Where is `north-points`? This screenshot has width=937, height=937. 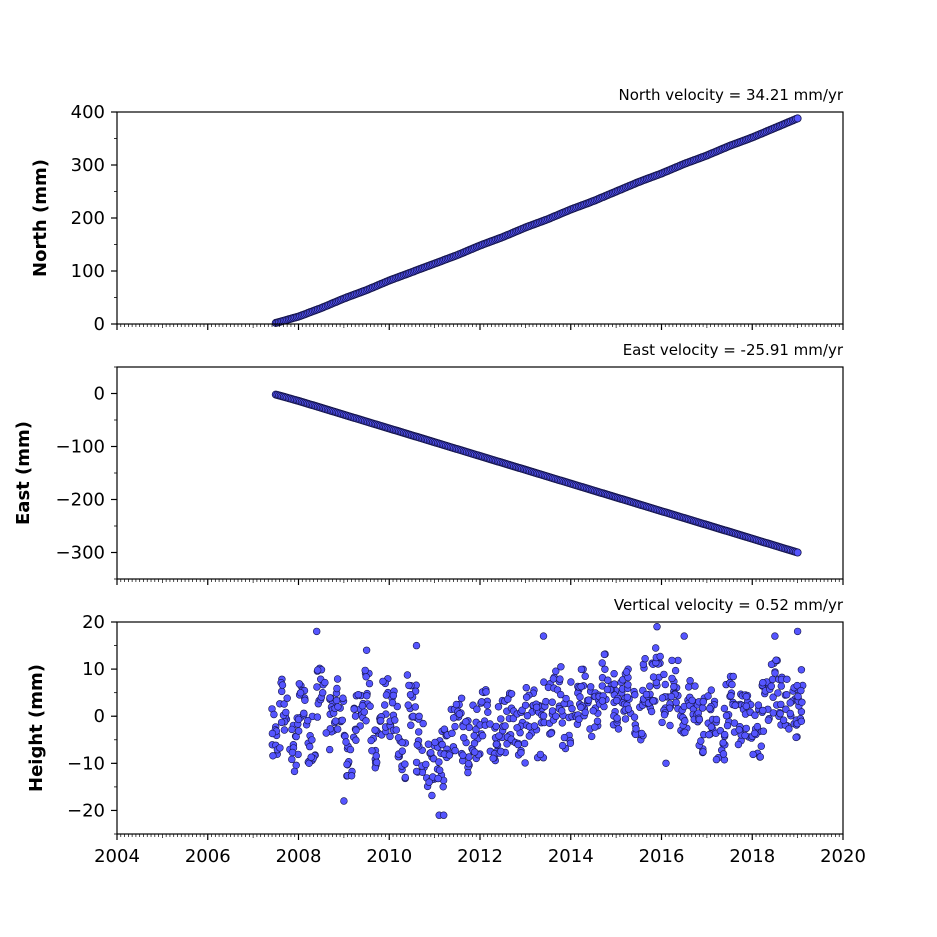
north-points is located at coordinates (536, 220).